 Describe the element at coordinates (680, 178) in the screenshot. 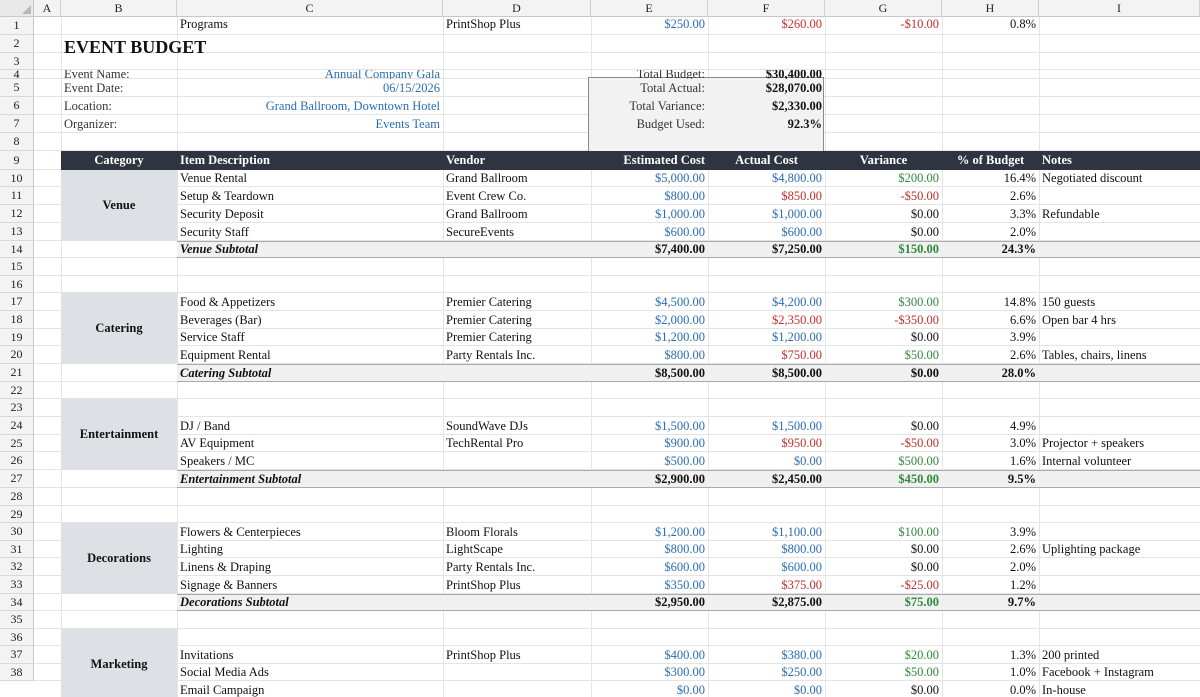

I see `item-estimated-cost: $5,000.00` at that location.